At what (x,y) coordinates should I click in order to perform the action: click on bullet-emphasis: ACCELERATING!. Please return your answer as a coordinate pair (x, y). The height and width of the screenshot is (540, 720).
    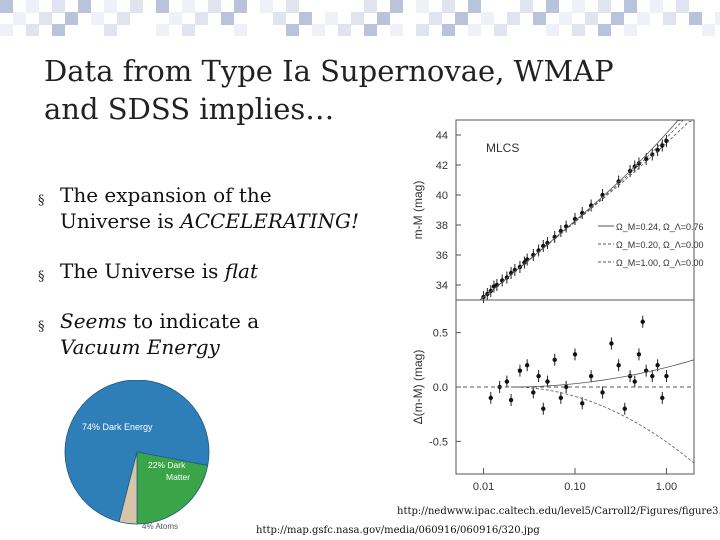
    Looking at the image, I should click on (269, 221).